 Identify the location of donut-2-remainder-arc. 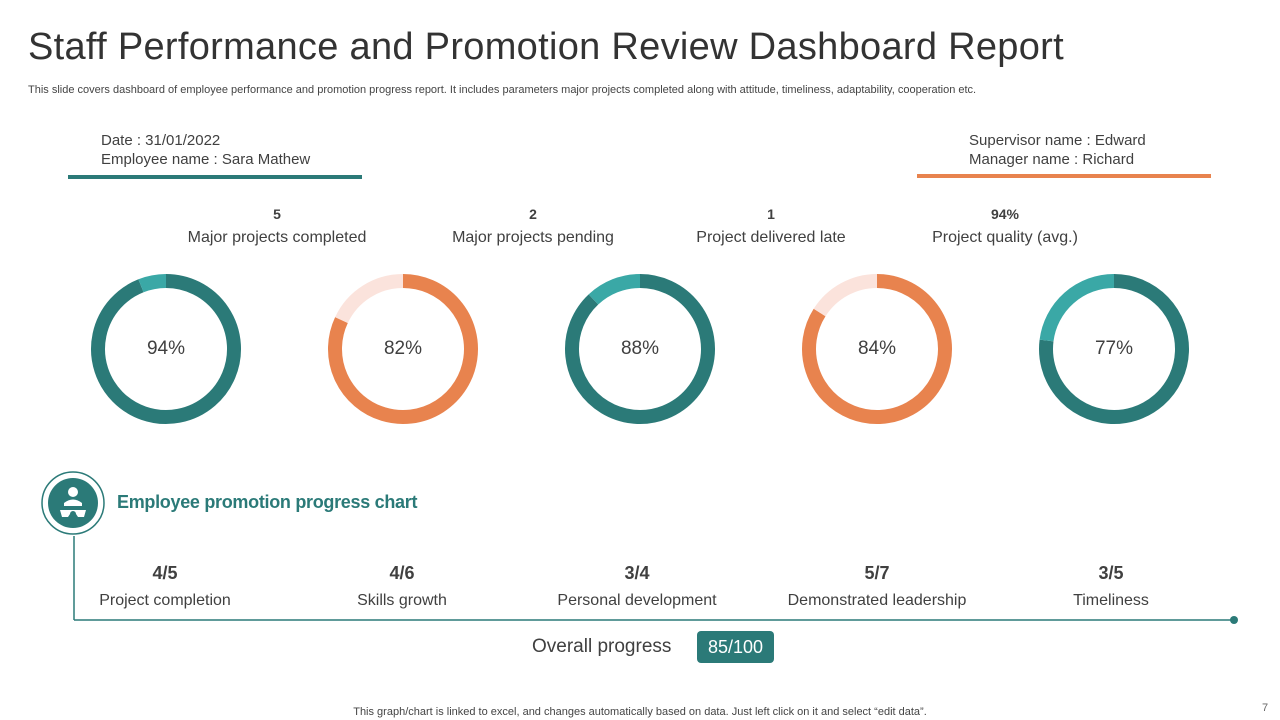
(369, 299).